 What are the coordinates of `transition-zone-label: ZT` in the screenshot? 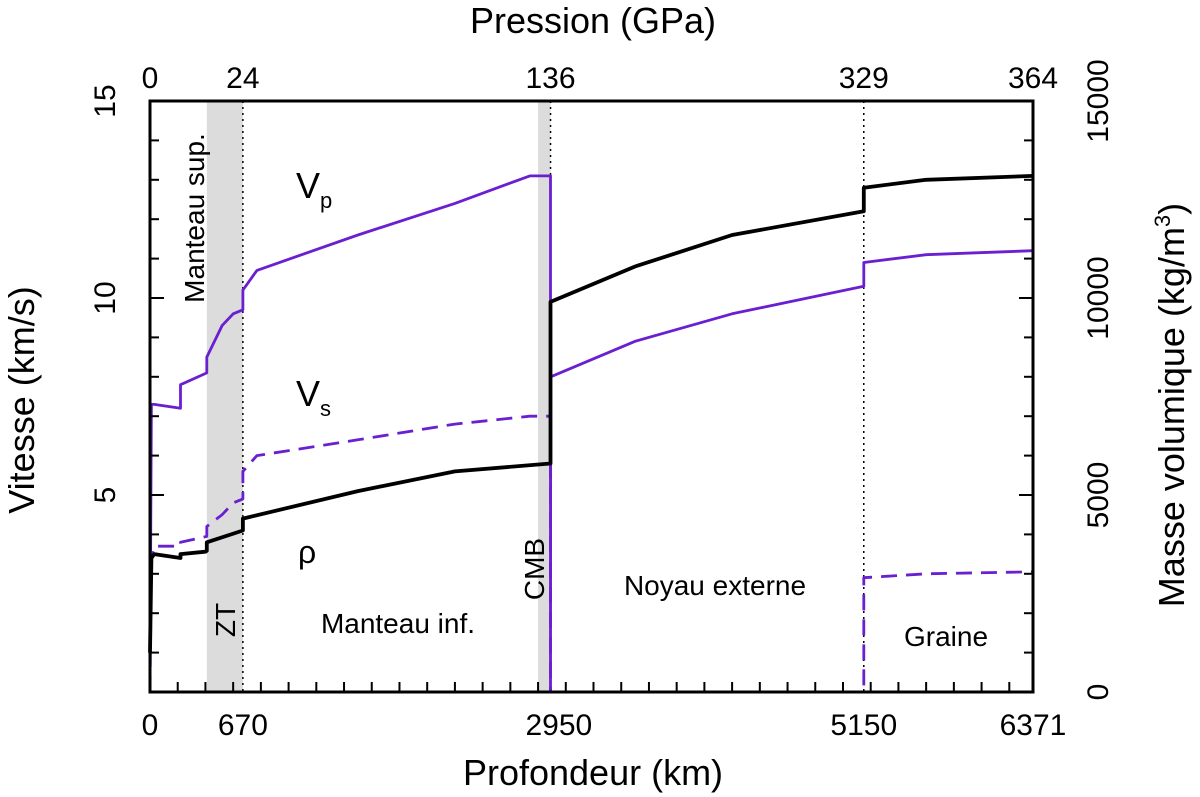 It's located at (225, 620).